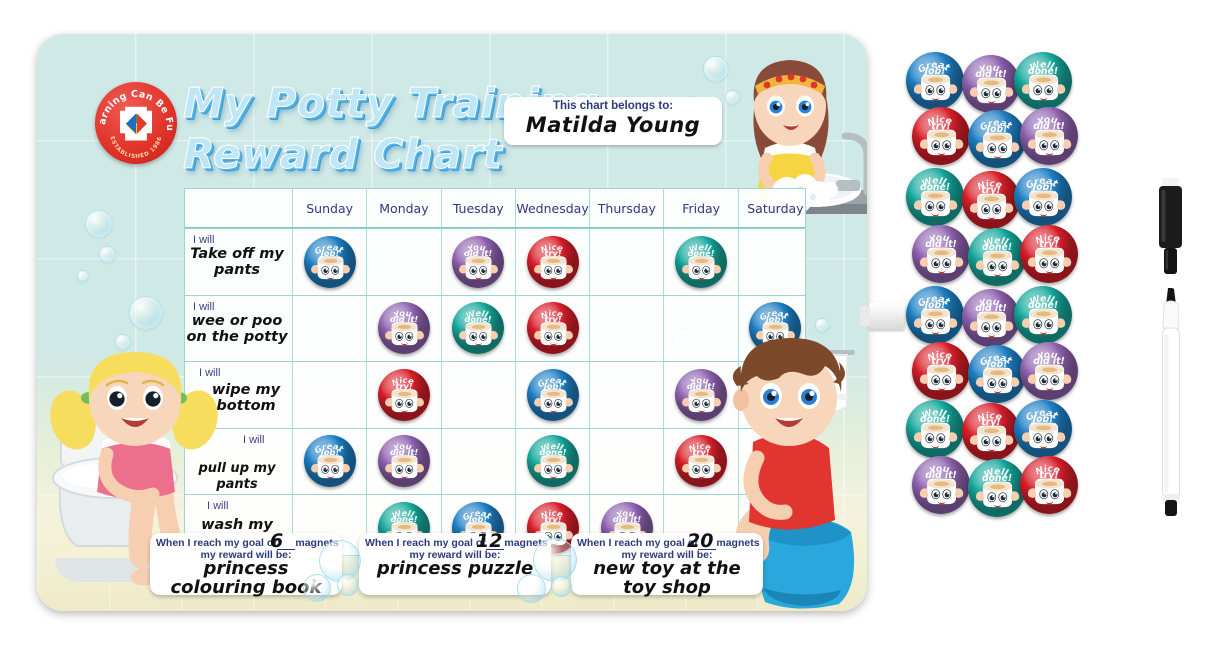 The width and height of the screenshot is (1214, 659). I want to click on boy-on-potty-illustration, so click(782, 470).